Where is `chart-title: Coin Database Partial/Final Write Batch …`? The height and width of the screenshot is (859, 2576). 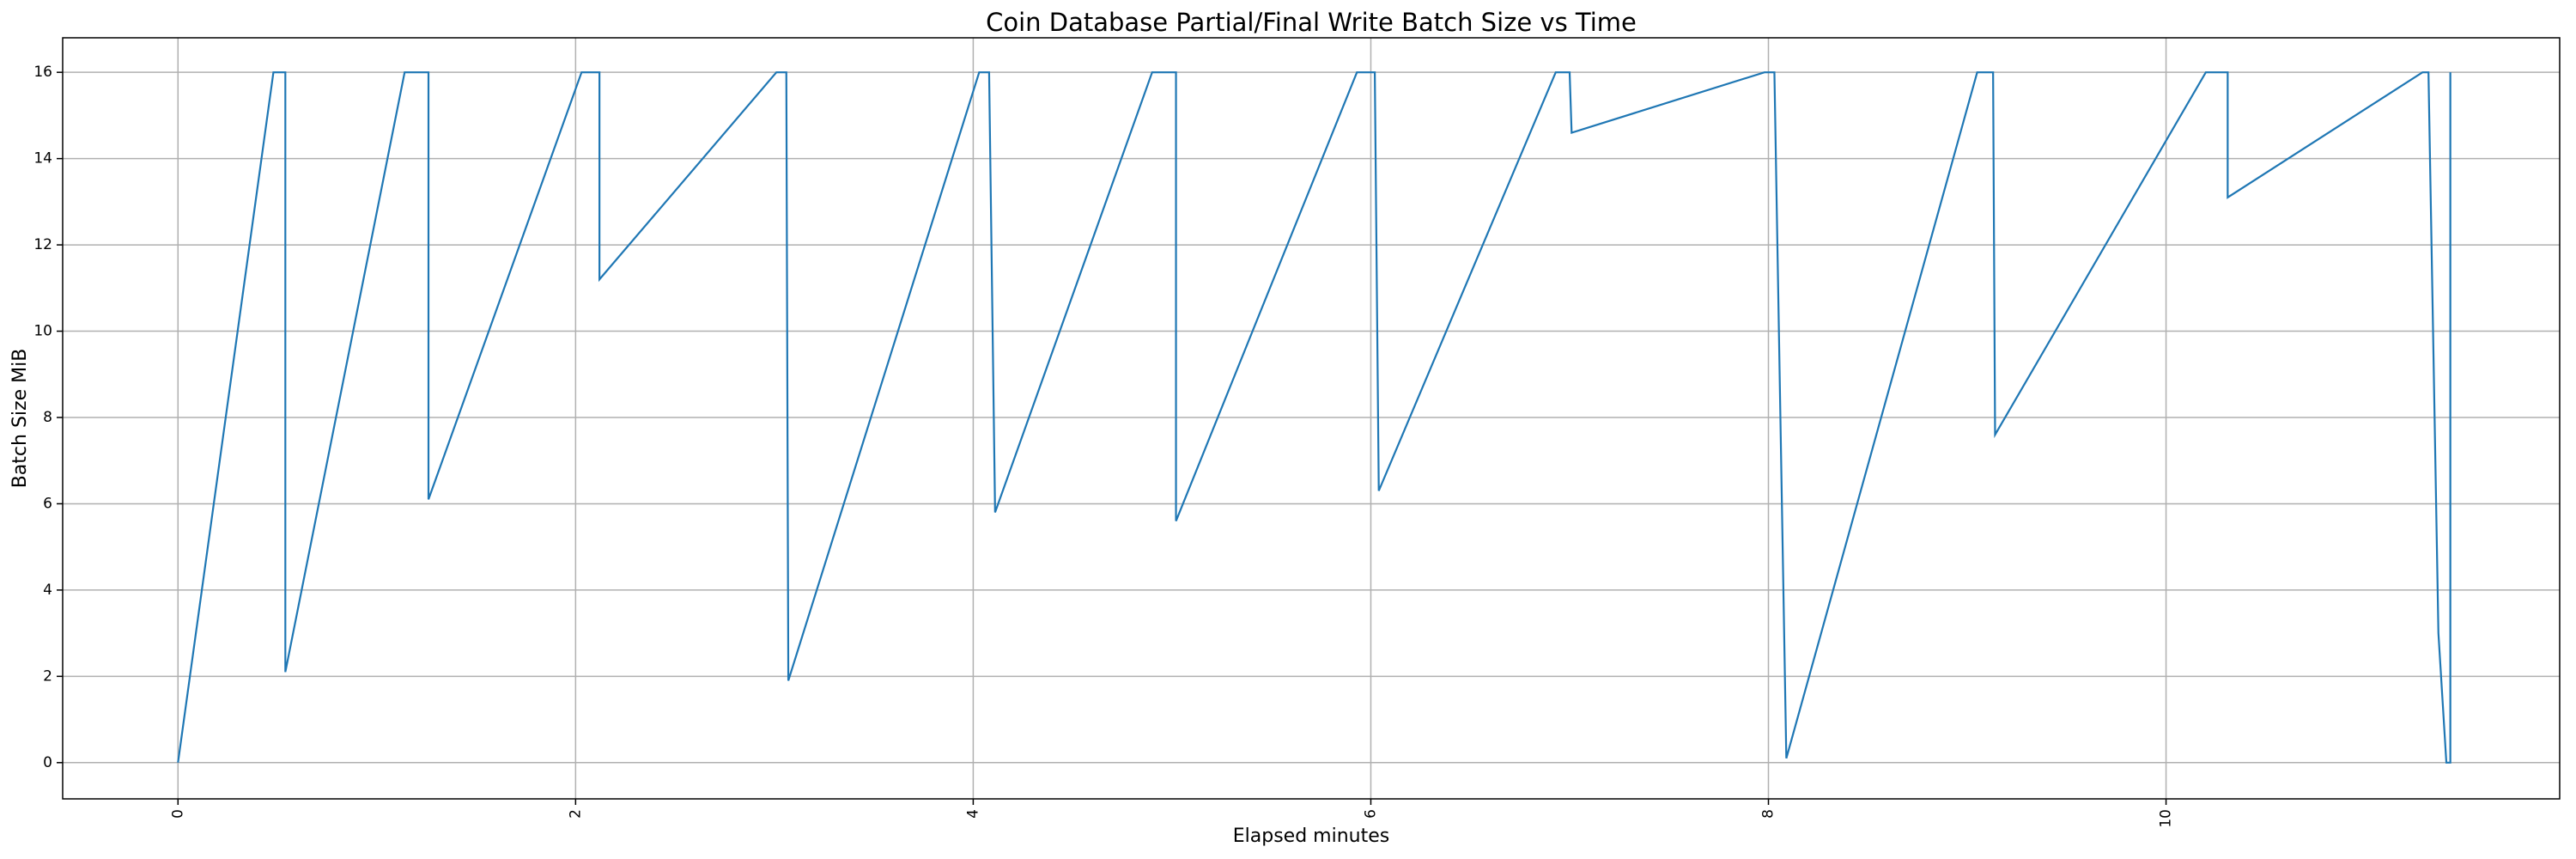
chart-title: Coin Database Partial/Final Write Batch … is located at coordinates (1312, 22).